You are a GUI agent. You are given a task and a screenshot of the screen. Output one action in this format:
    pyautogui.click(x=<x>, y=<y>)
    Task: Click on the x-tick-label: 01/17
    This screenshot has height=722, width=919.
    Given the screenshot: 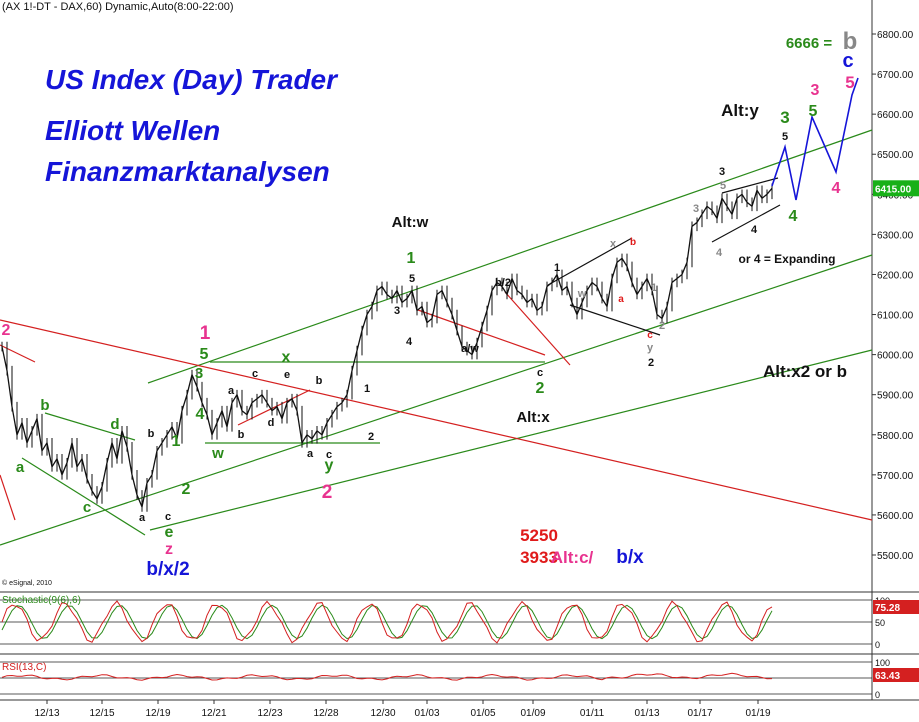 What is the action you would take?
    pyautogui.click(x=699, y=713)
    